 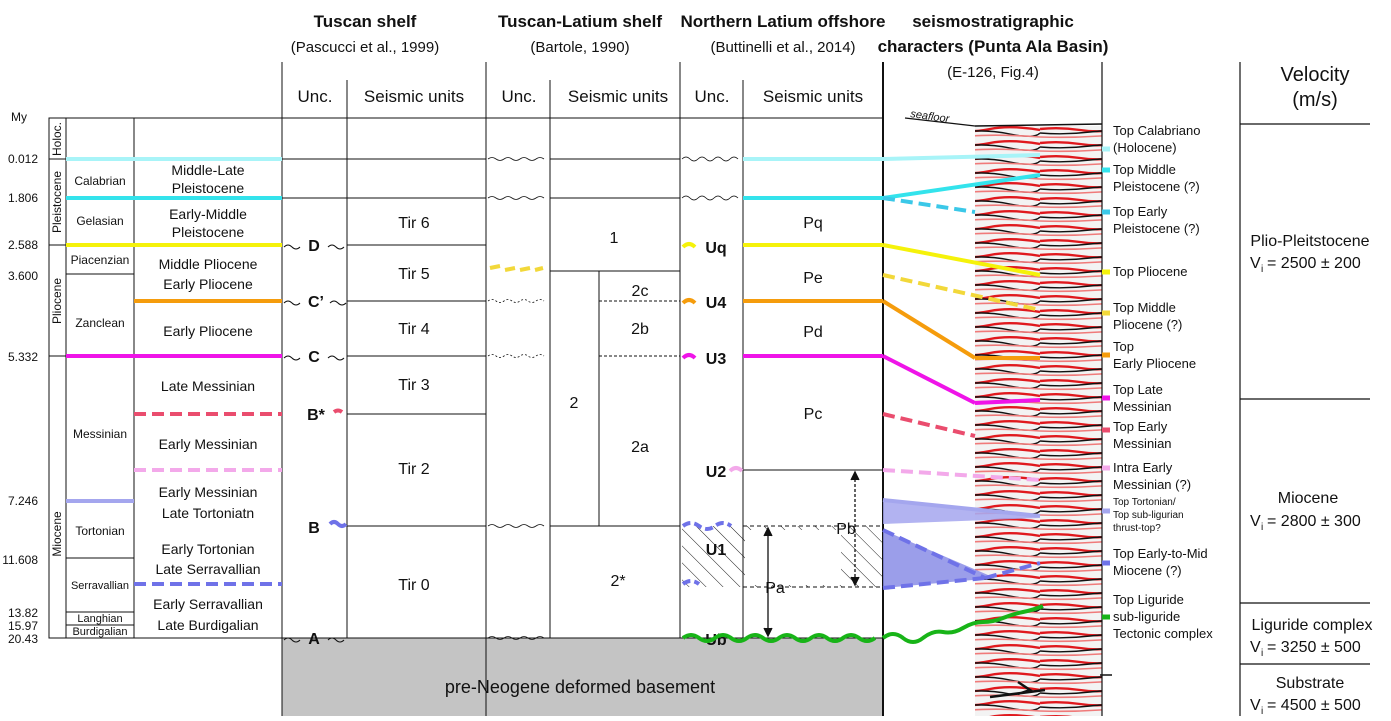 I want to click on stage-serravallian: Serravallian, so click(x=100, y=586).